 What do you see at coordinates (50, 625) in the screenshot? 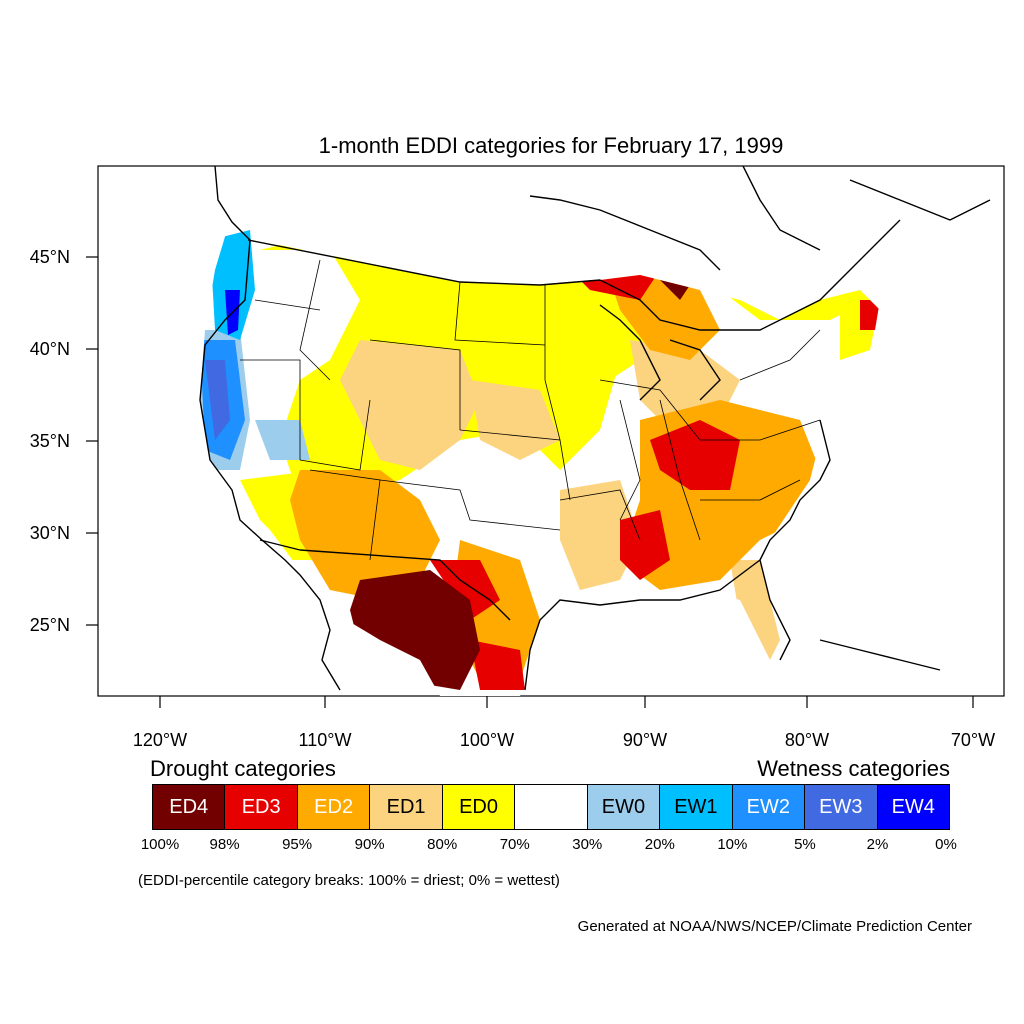
I see `lat-label: 25°N` at bounding box center [50, 625].